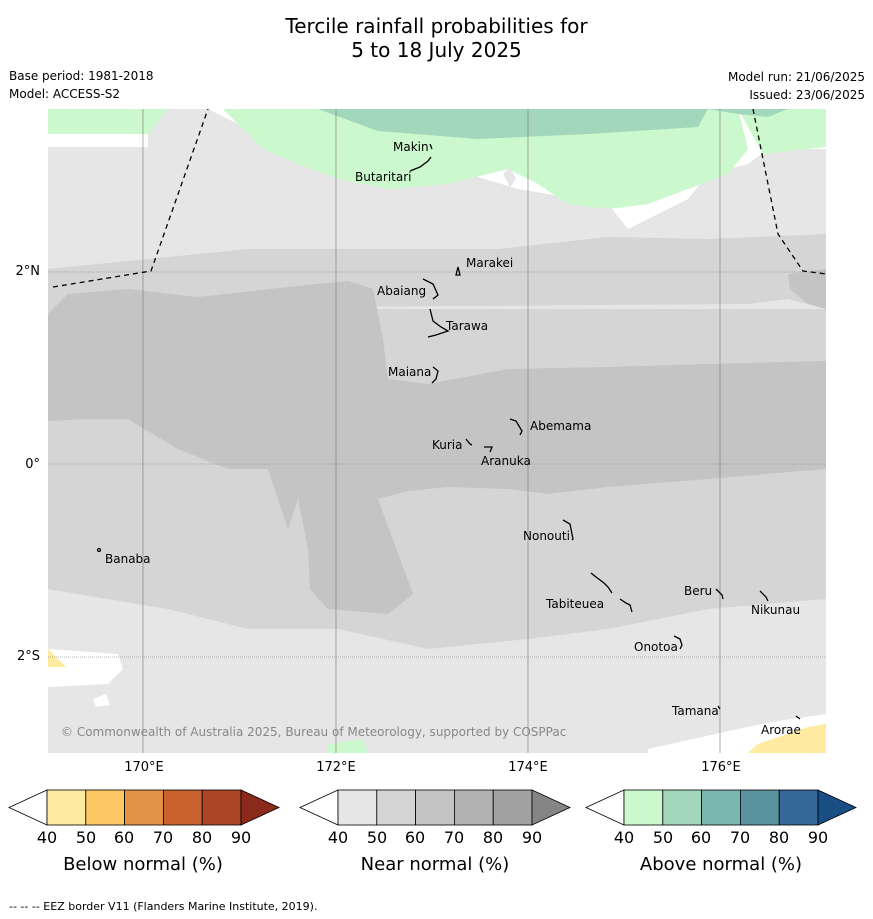  I want to click on label-tamana: Tamana, so click(695, 711).